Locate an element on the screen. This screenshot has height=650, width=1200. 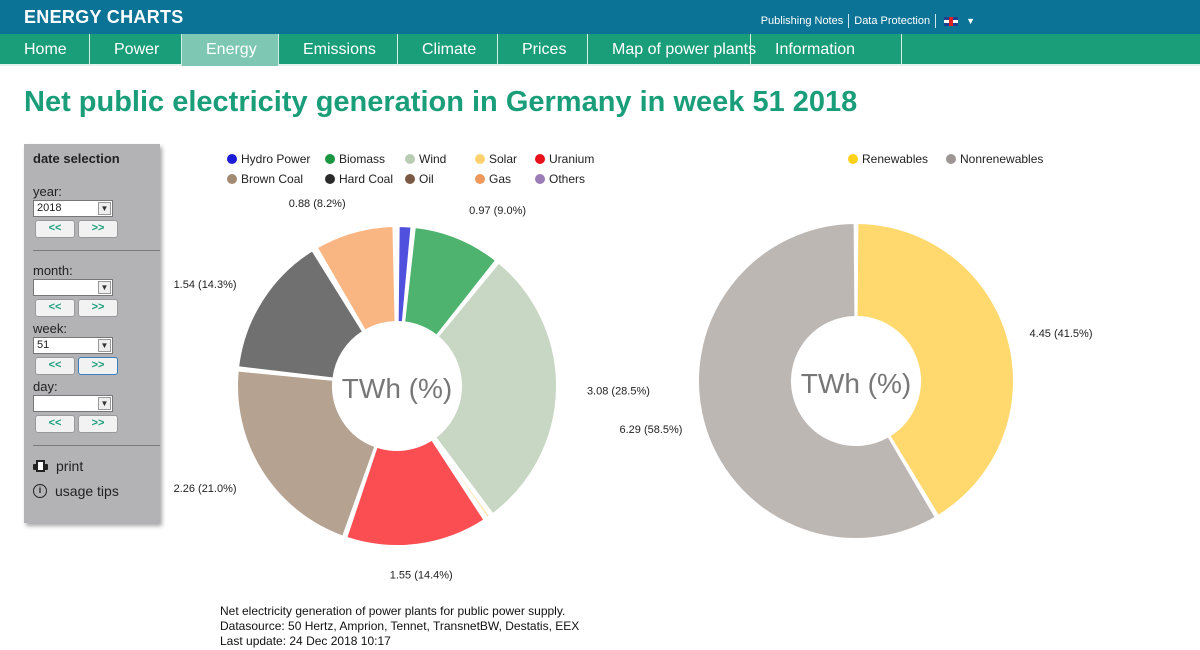
uk-flag-icon is located at coordinates (951, 21).